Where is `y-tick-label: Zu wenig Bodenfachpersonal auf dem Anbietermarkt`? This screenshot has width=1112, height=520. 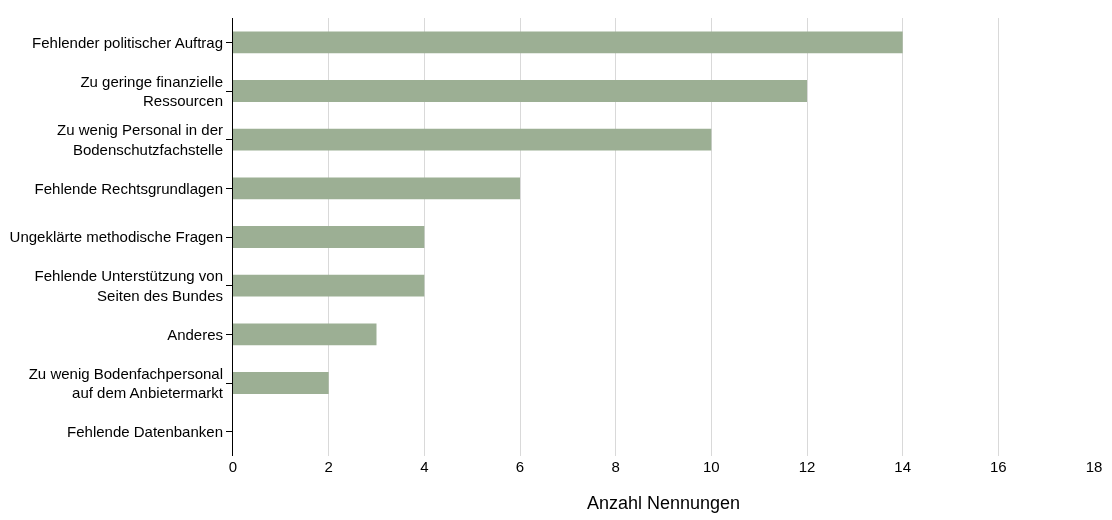
y-tick-label: Zu wenig Bodenfachpersonal auf dem Anbietermarkt is located at coordinates (126, 382).